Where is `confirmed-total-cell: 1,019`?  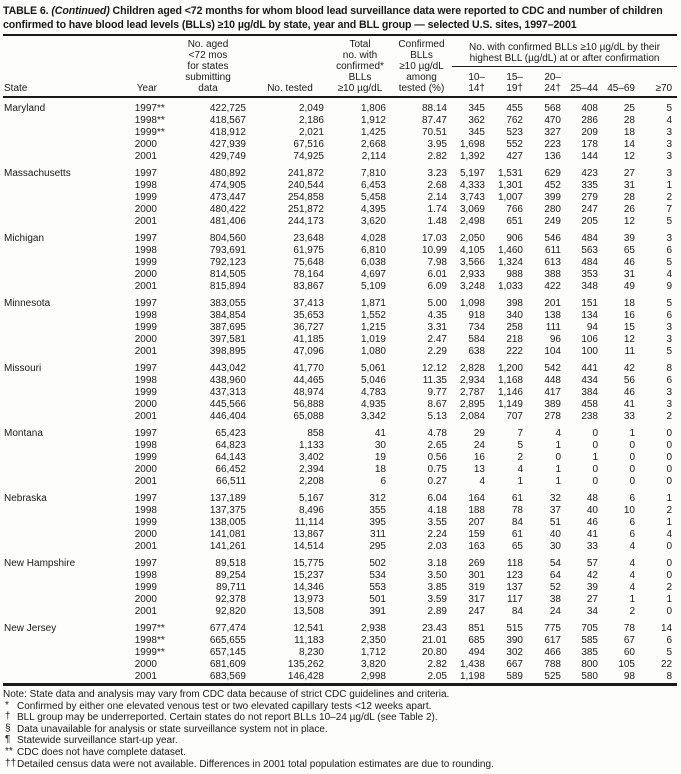
confirmed-total-cell: 1,019 is located at coordinates (373, 339).